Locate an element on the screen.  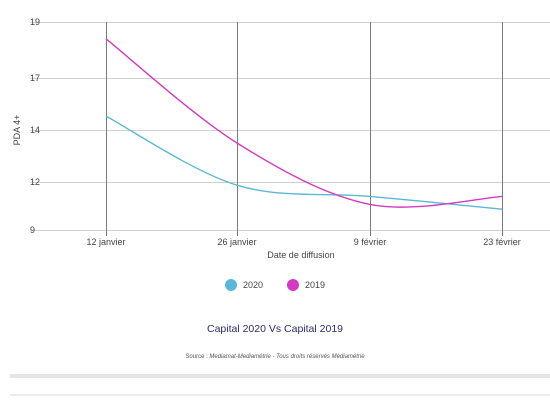
x-axis-ticks: 12 janvier 26 janvier 9 février 23 février is located at coordinates (303, 242).